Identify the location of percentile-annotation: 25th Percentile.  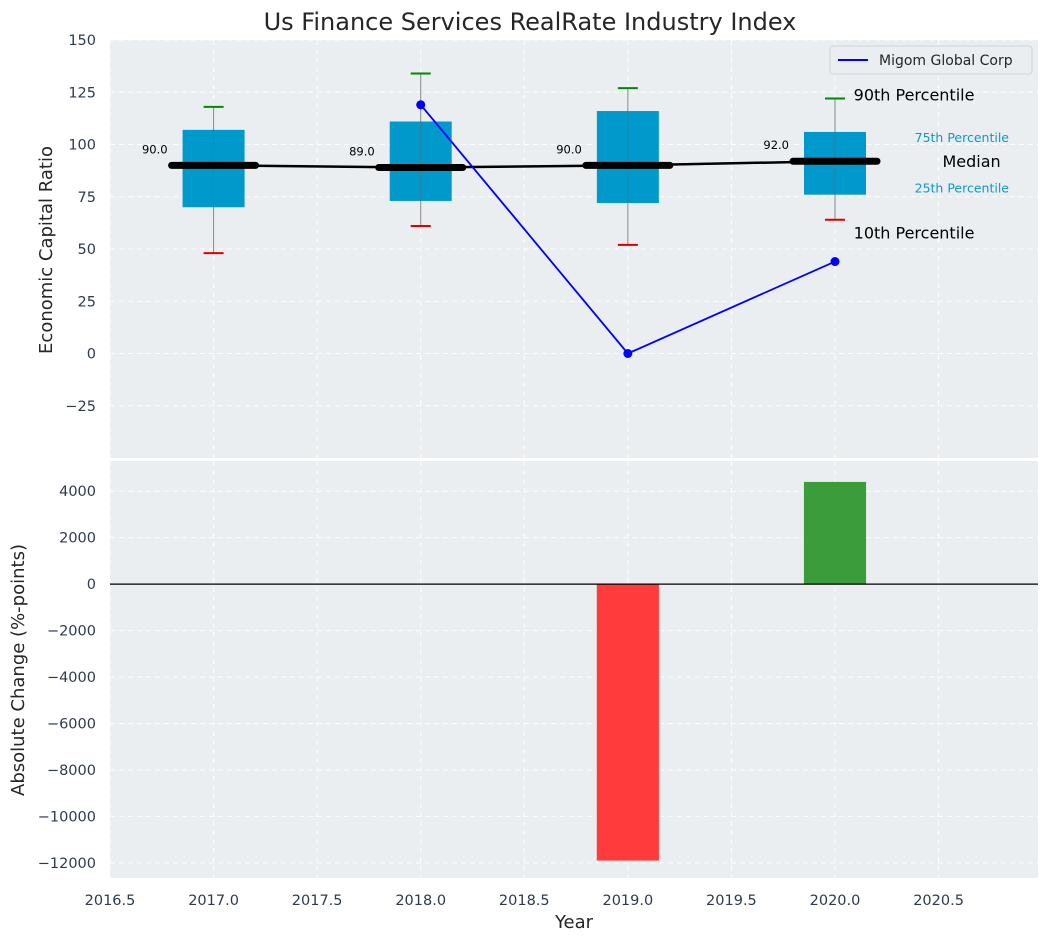
(962, 187).